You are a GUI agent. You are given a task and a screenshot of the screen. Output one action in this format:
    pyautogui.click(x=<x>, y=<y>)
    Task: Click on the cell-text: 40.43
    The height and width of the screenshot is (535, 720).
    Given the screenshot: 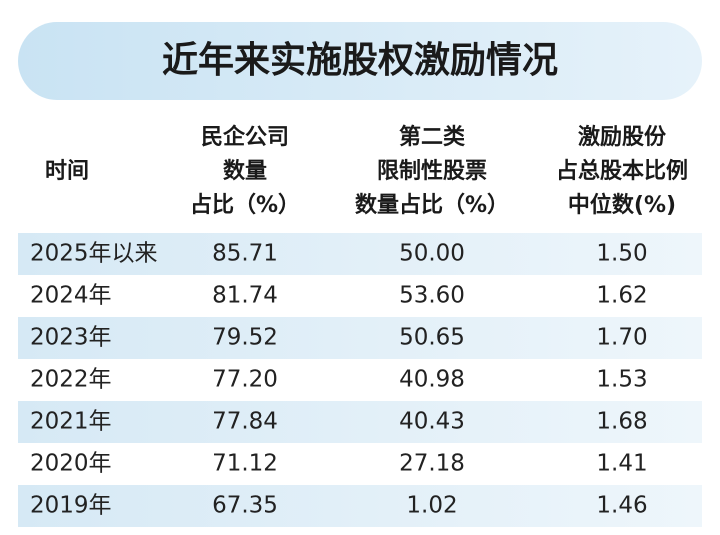 What is the action you would take?
    pyautogui.click(x=432, y=422)
    